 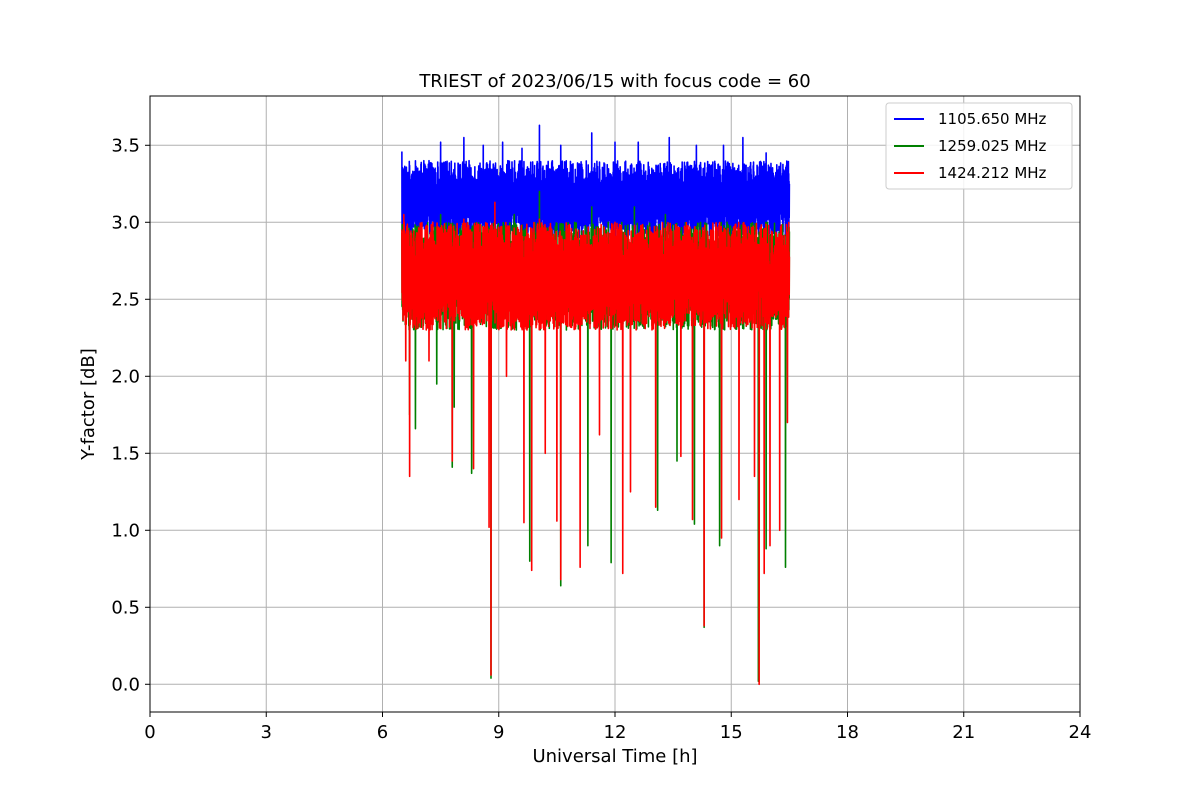 What do you see at coordinates (125, 145) in the screenshot?
I see `y-tick-label-7: 3.5` at bounding box center [125, 145].